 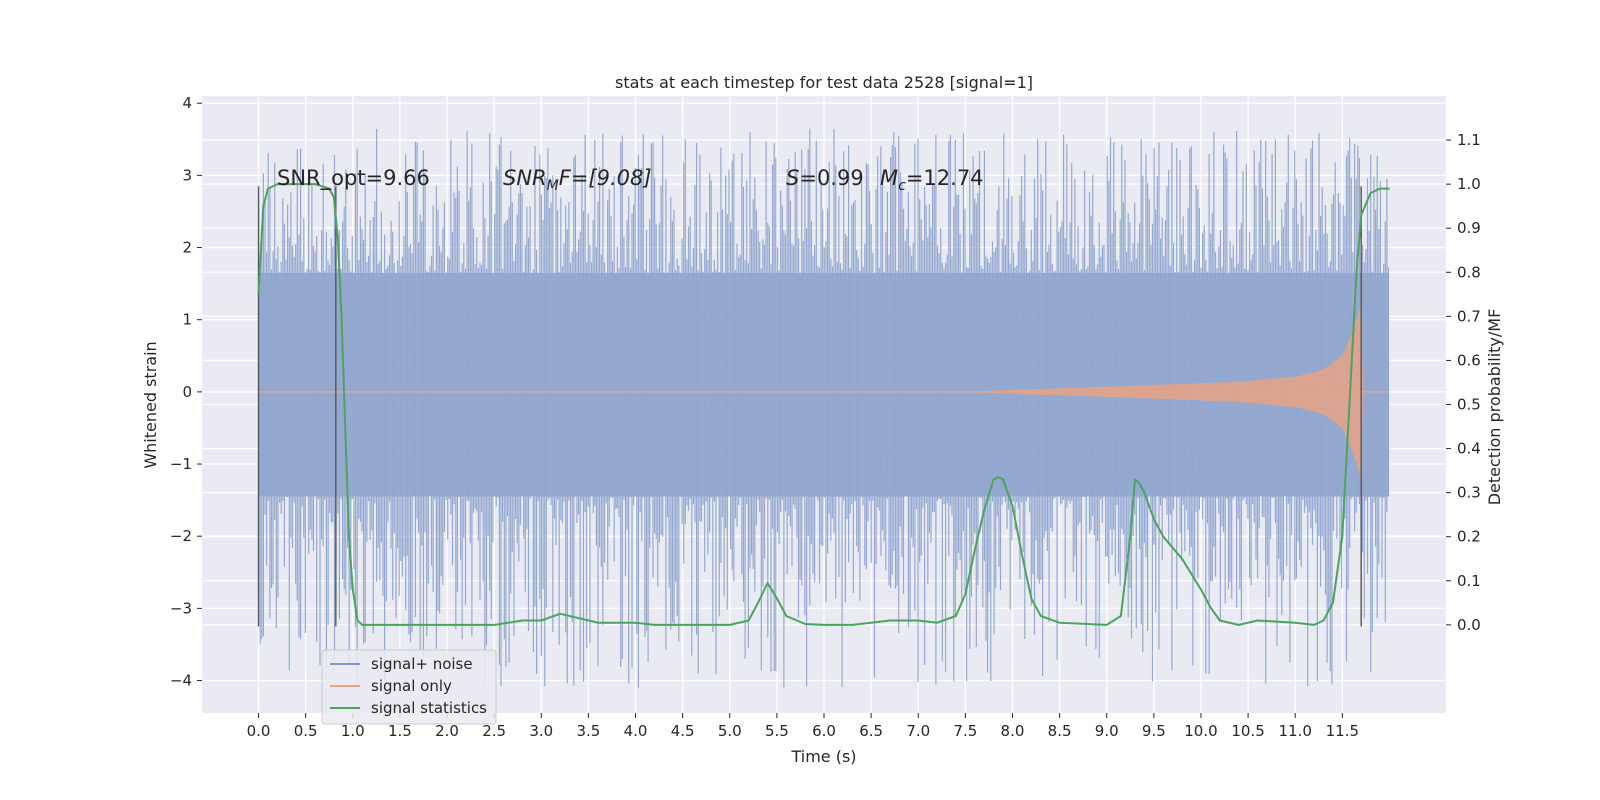 What do you see at coordinates (1200, 731) in the screenshot?
I see `x-tick-label-20: 10.0` at bounding box center [1200, 731].